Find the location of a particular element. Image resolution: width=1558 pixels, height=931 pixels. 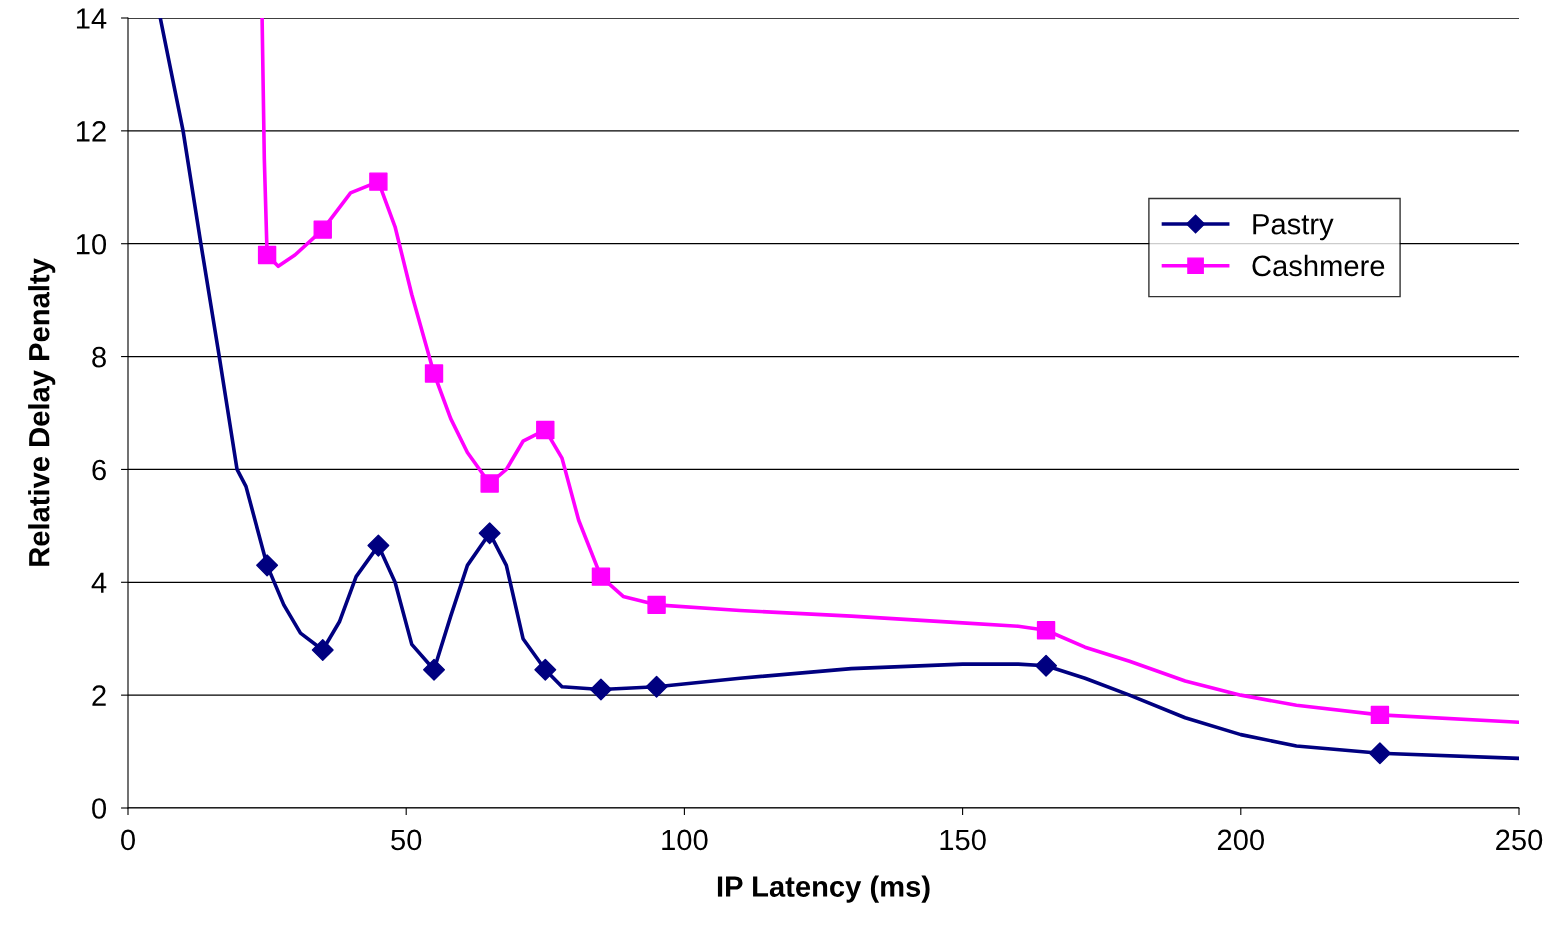

x-tick-label: 0 is located at coordinates (128, 840).